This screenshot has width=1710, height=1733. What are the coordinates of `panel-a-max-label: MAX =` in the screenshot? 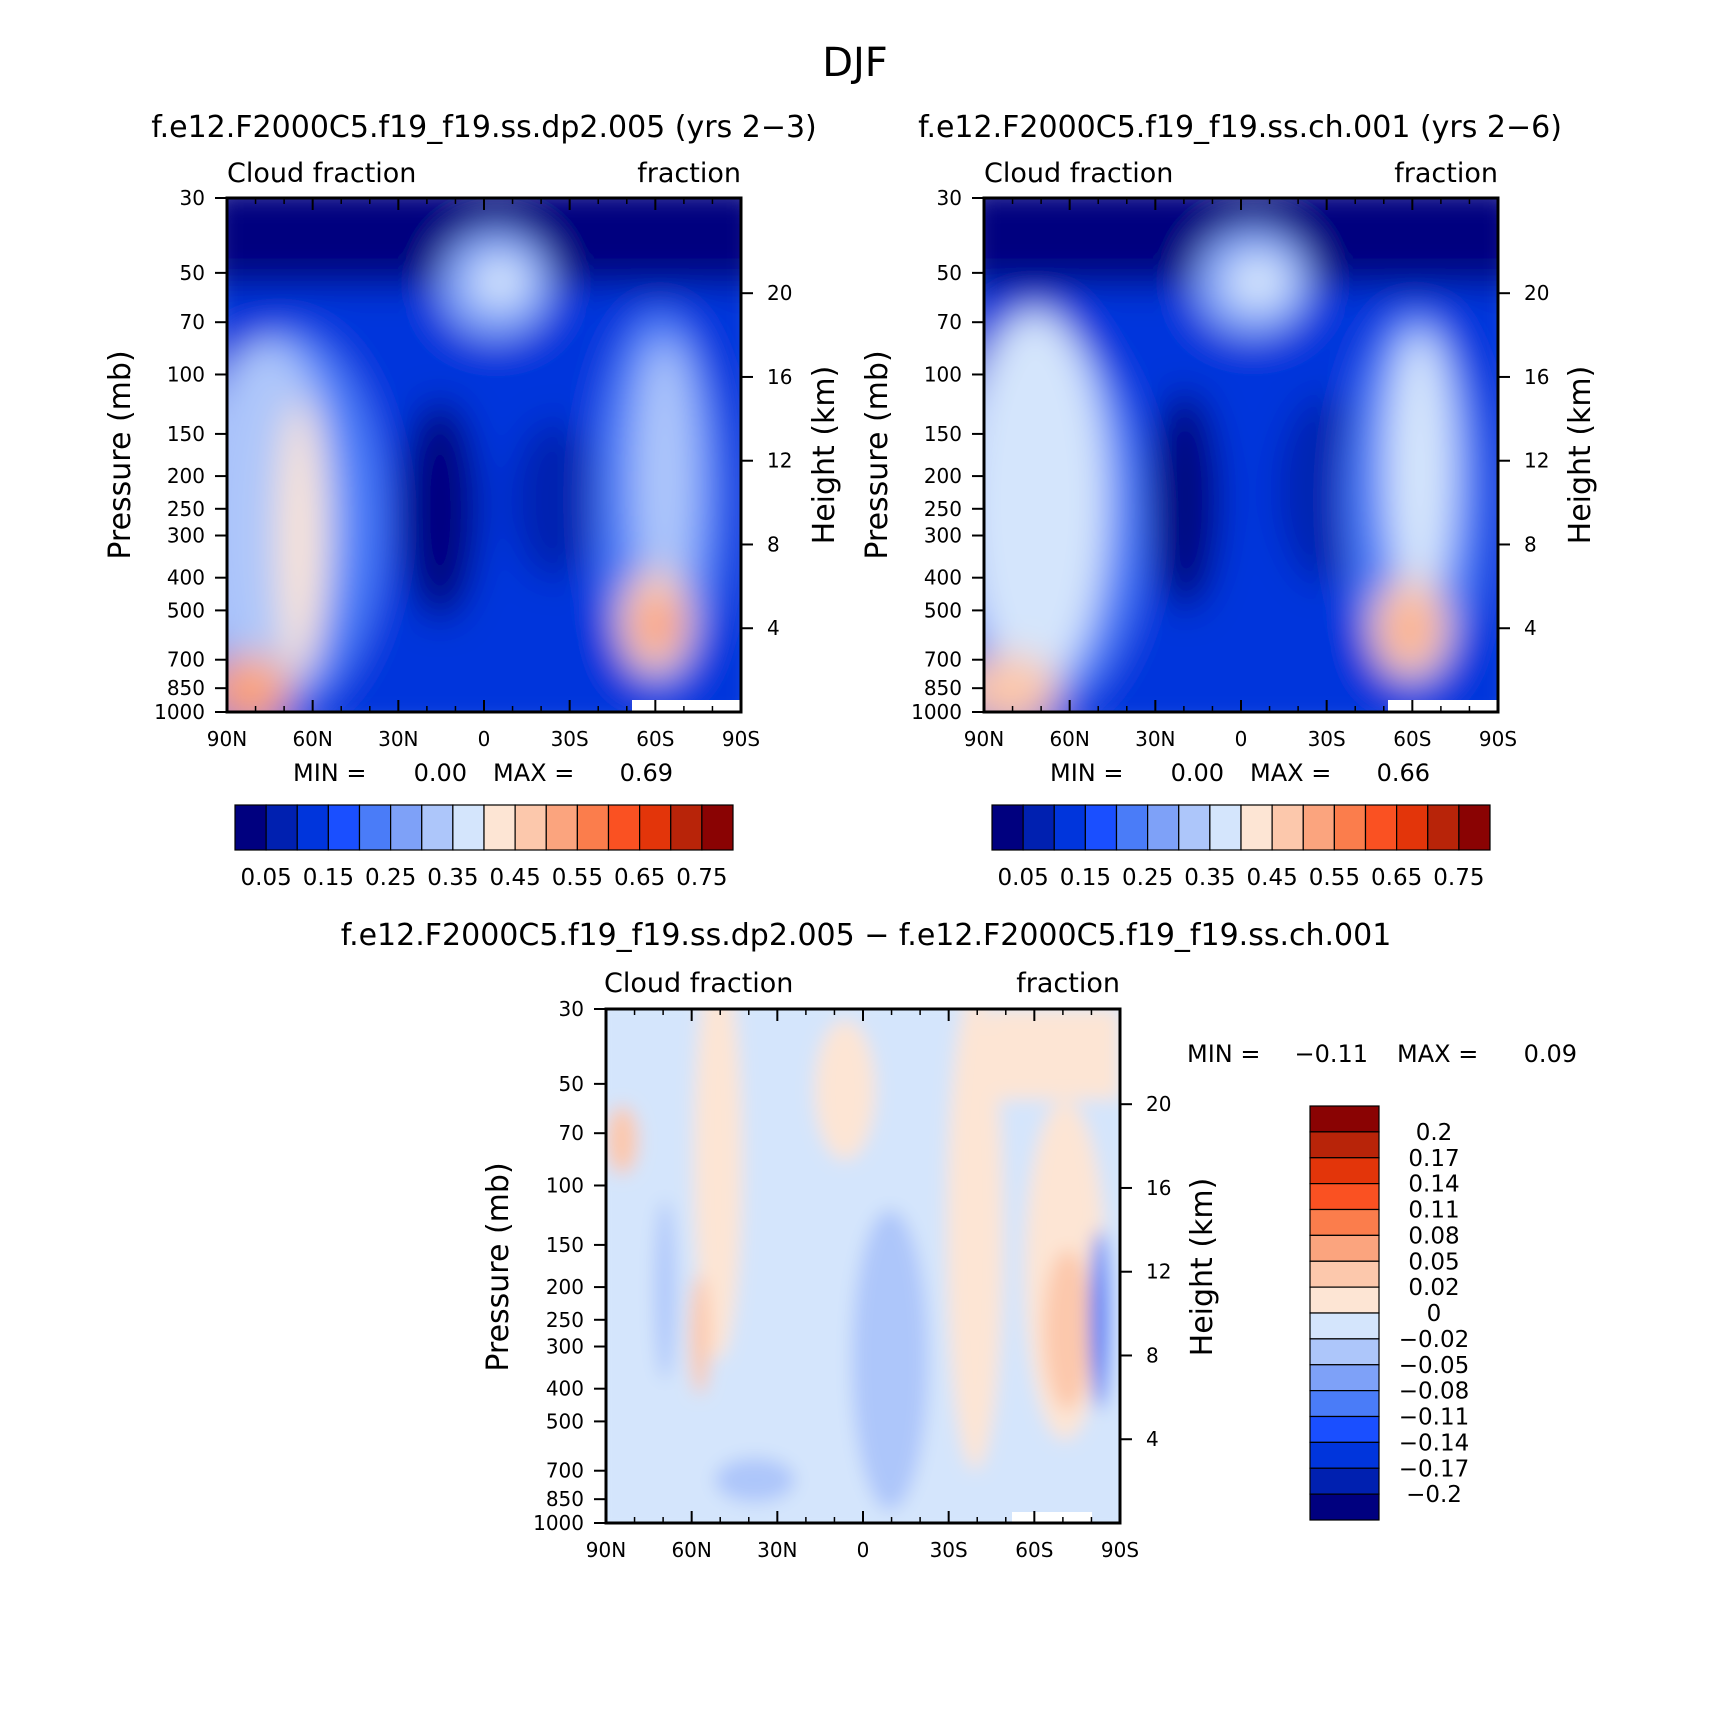 It's located at (533, 773).